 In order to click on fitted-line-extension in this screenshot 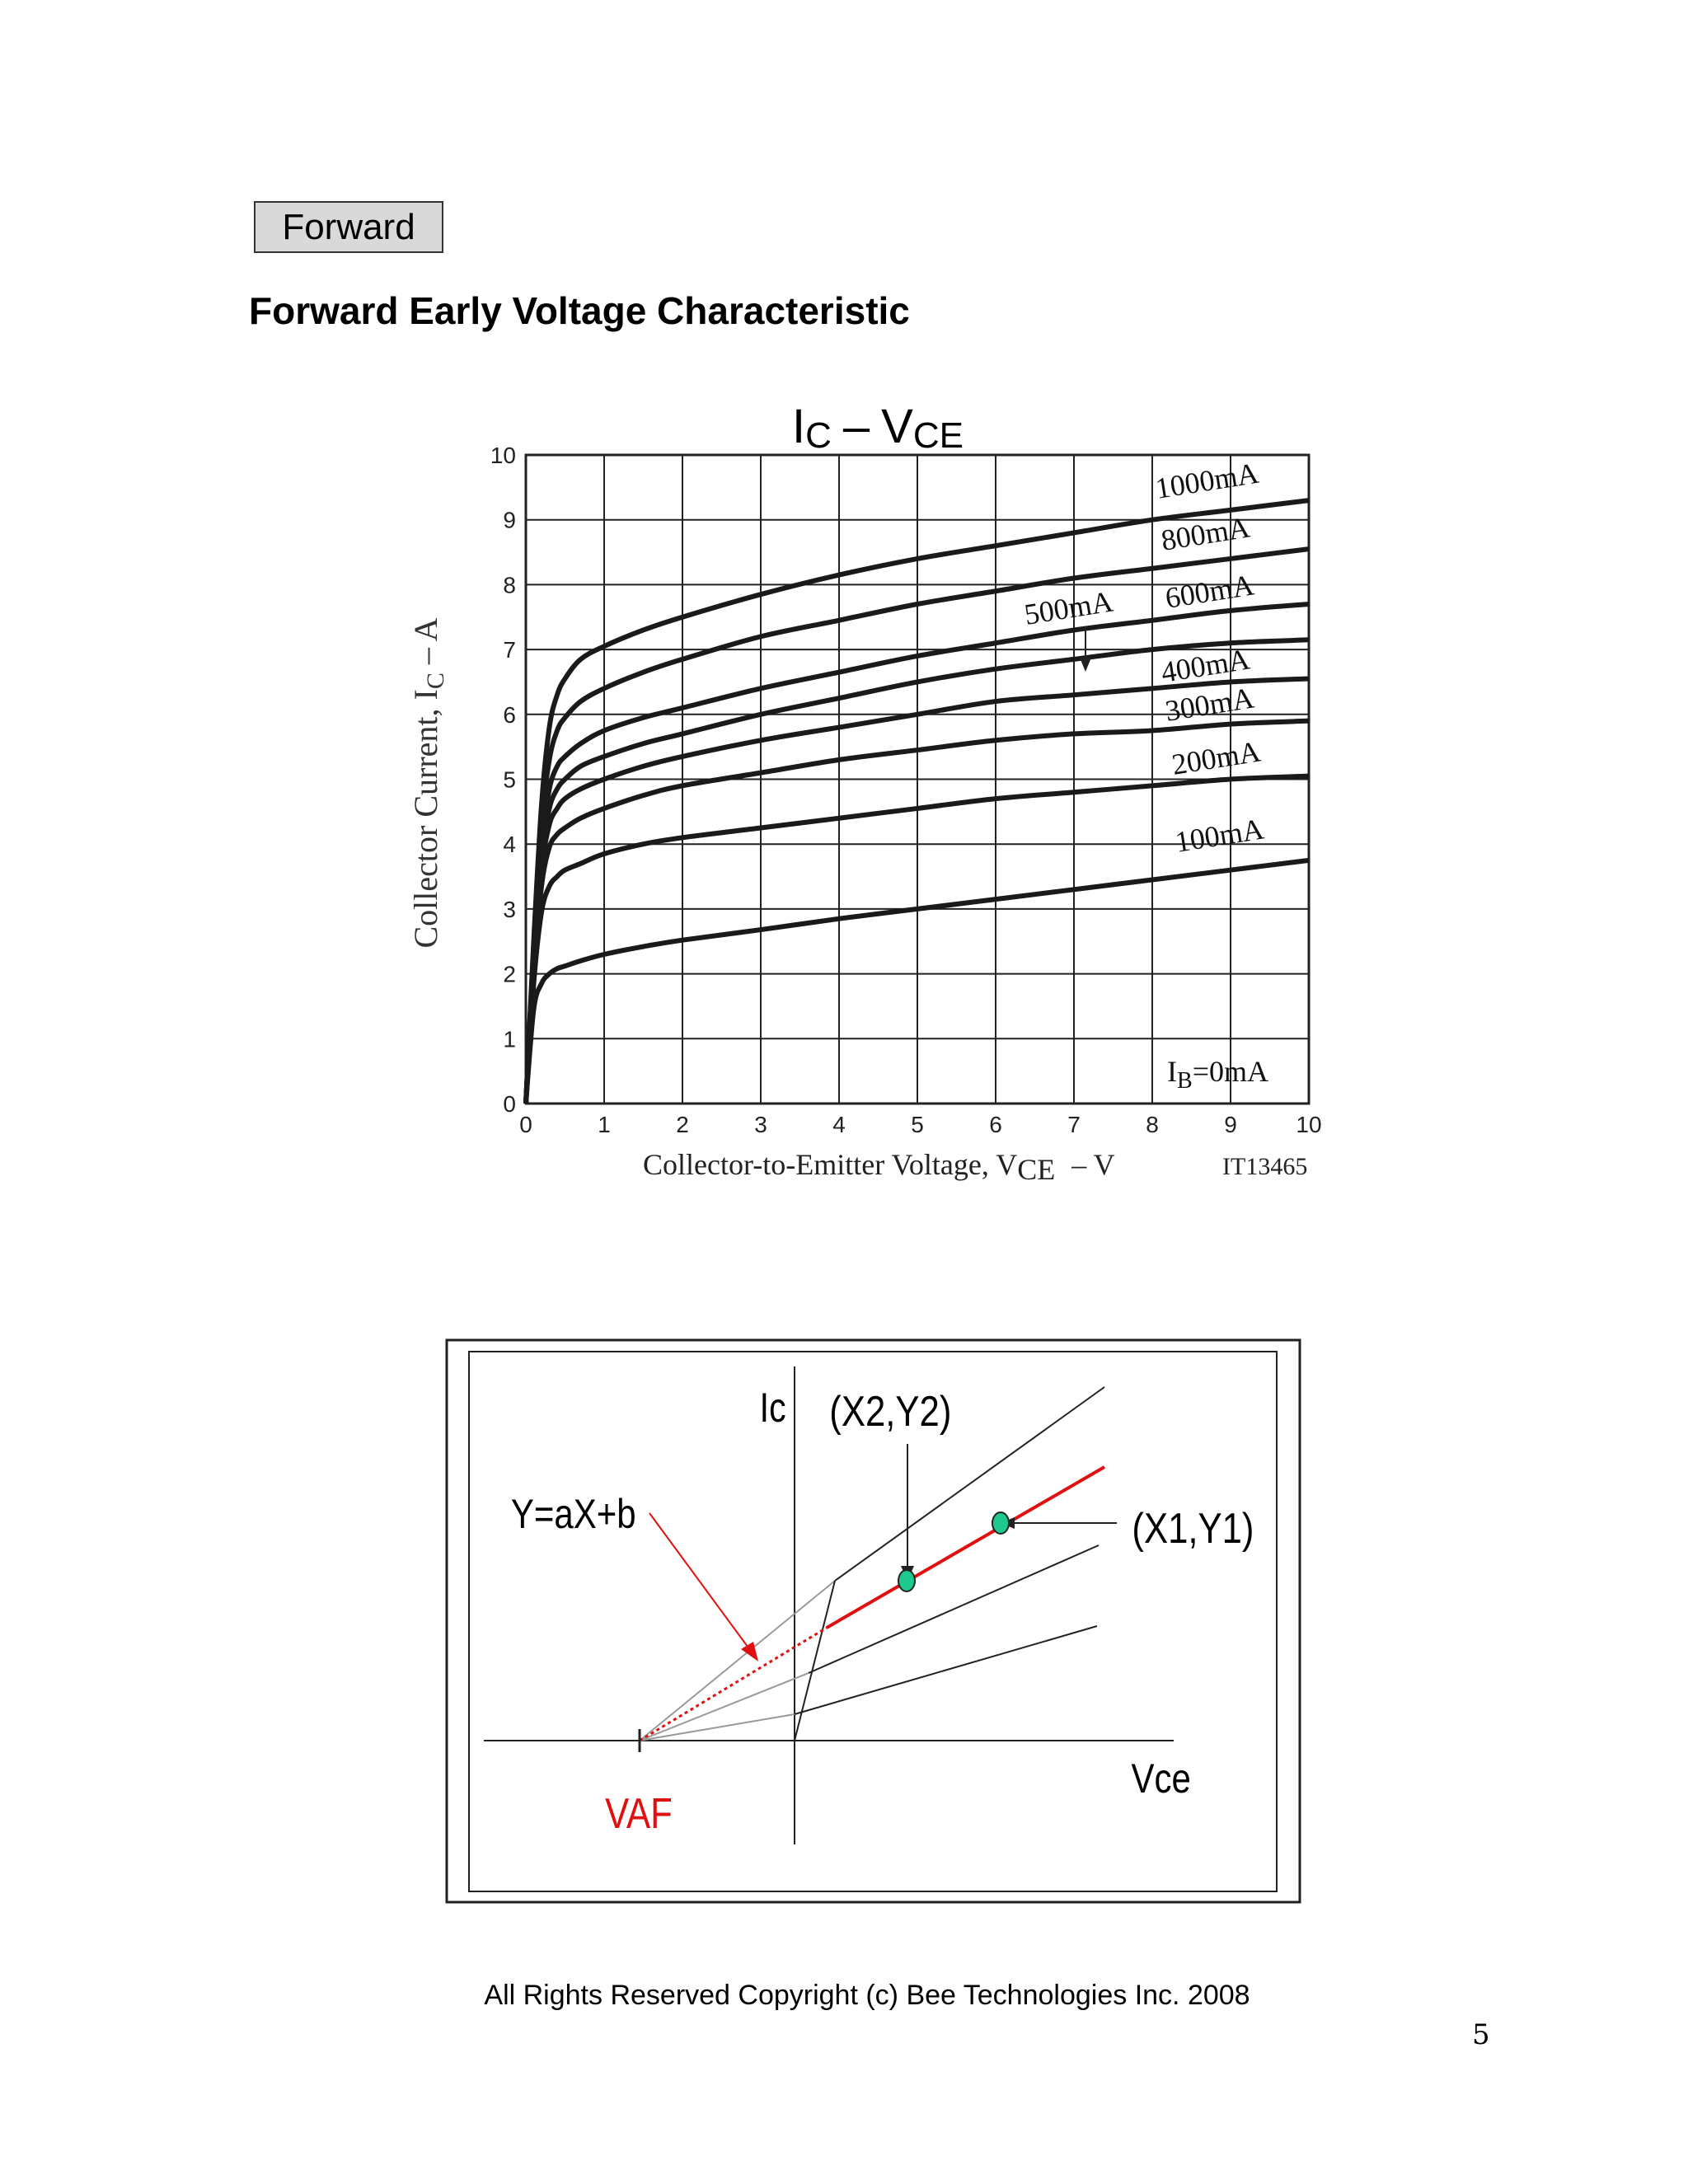, I will do `click(733, 1684)`.